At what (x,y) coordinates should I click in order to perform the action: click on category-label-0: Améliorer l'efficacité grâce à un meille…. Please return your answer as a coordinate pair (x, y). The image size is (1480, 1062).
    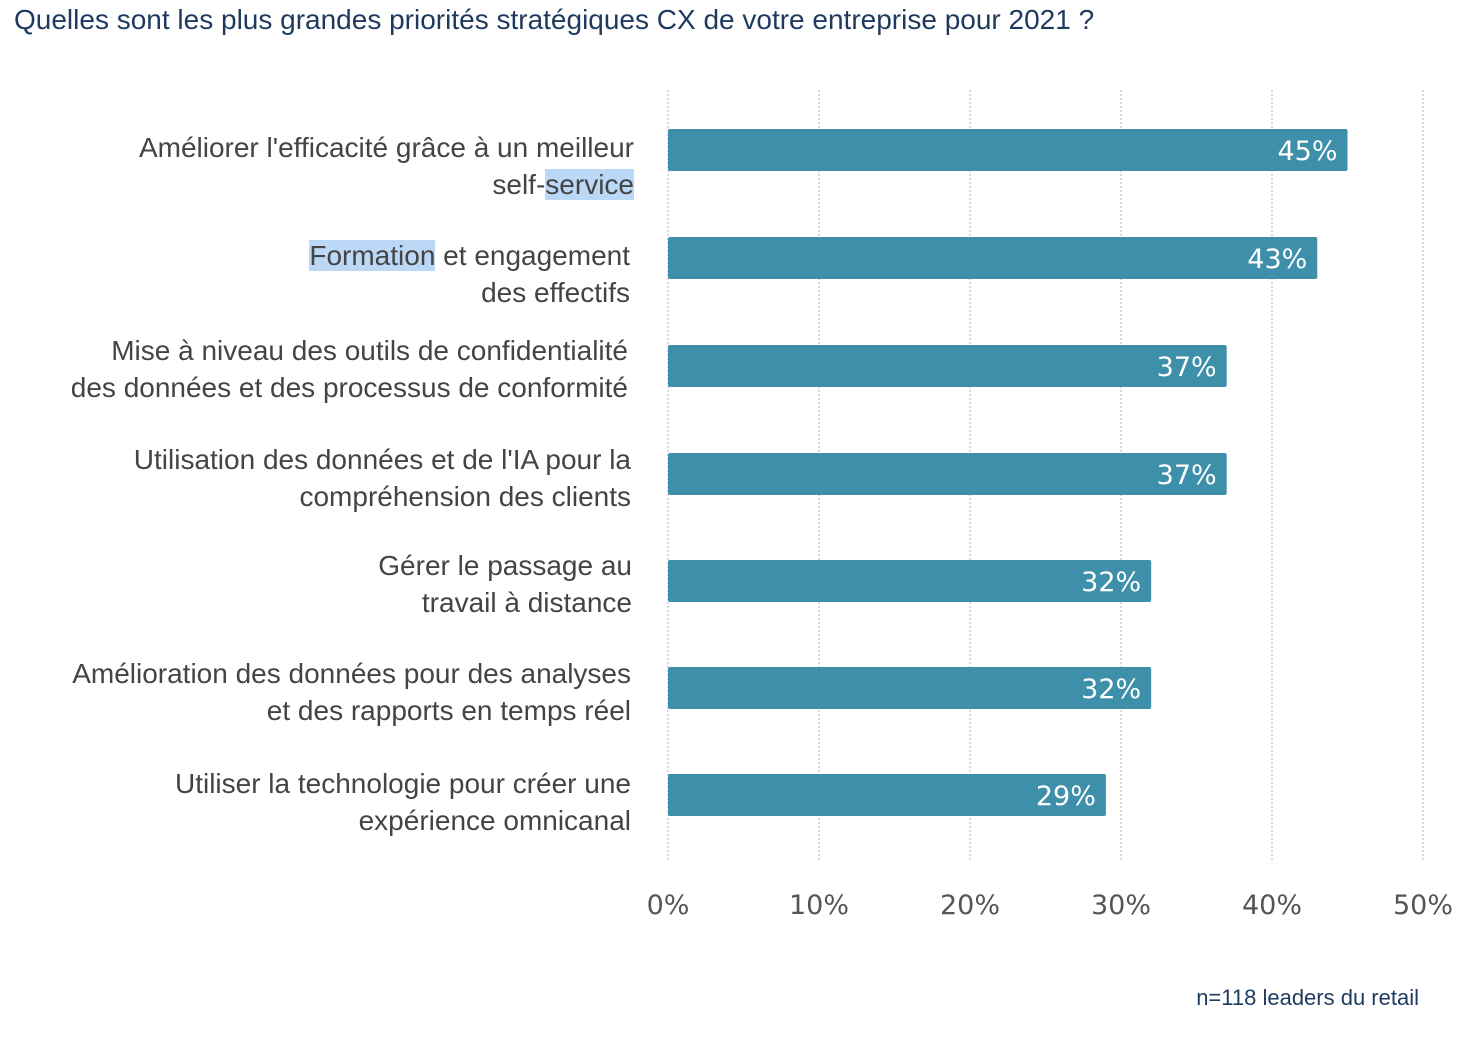
    Looking at the image, I should click on (386, 166).